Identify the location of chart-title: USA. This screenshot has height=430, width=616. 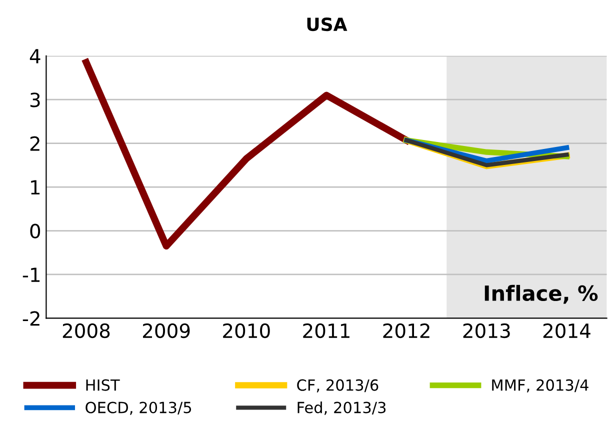
(327, 25).